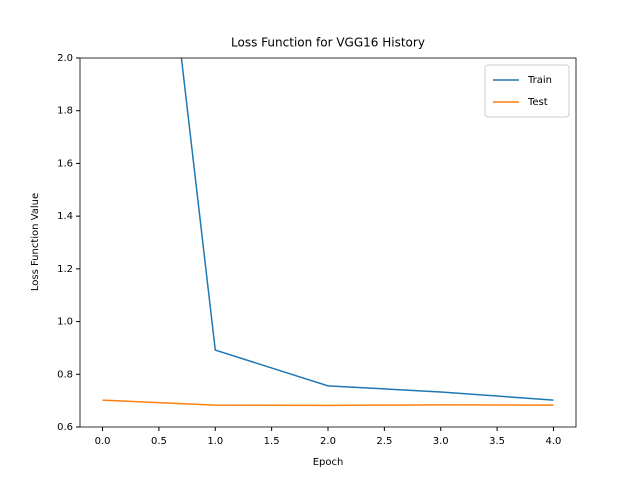 This screenshot has width=640, height=484. Describe the element at coordinates (215, 441) in the screenshot. I see `x-tick-label: 1.0` at that location.